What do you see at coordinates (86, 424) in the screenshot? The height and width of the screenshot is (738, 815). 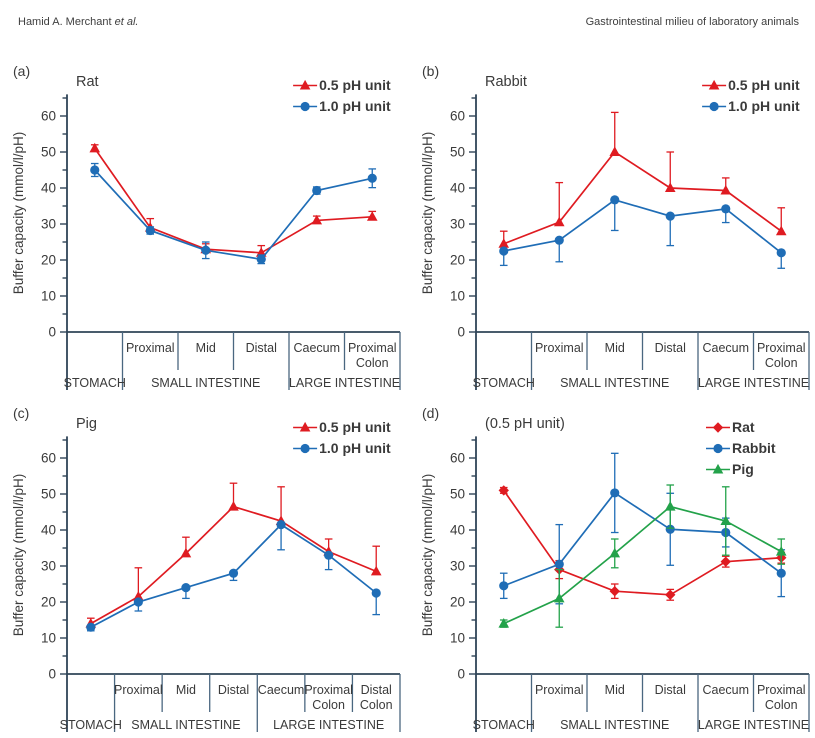 I see `chart-title: Pig` at bounding box center [86, 424].